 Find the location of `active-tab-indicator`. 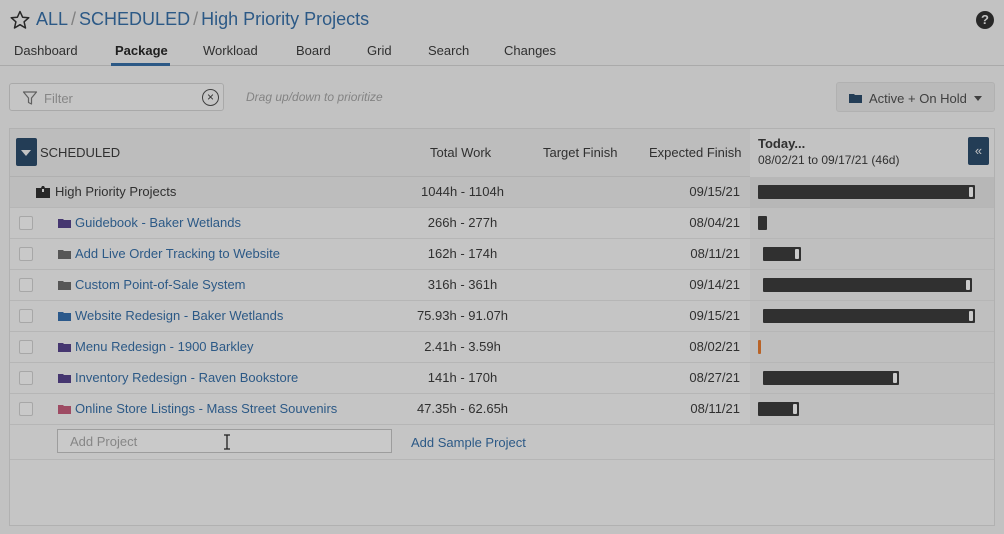

active-tab-indicator is located at coordinates (140, 64).